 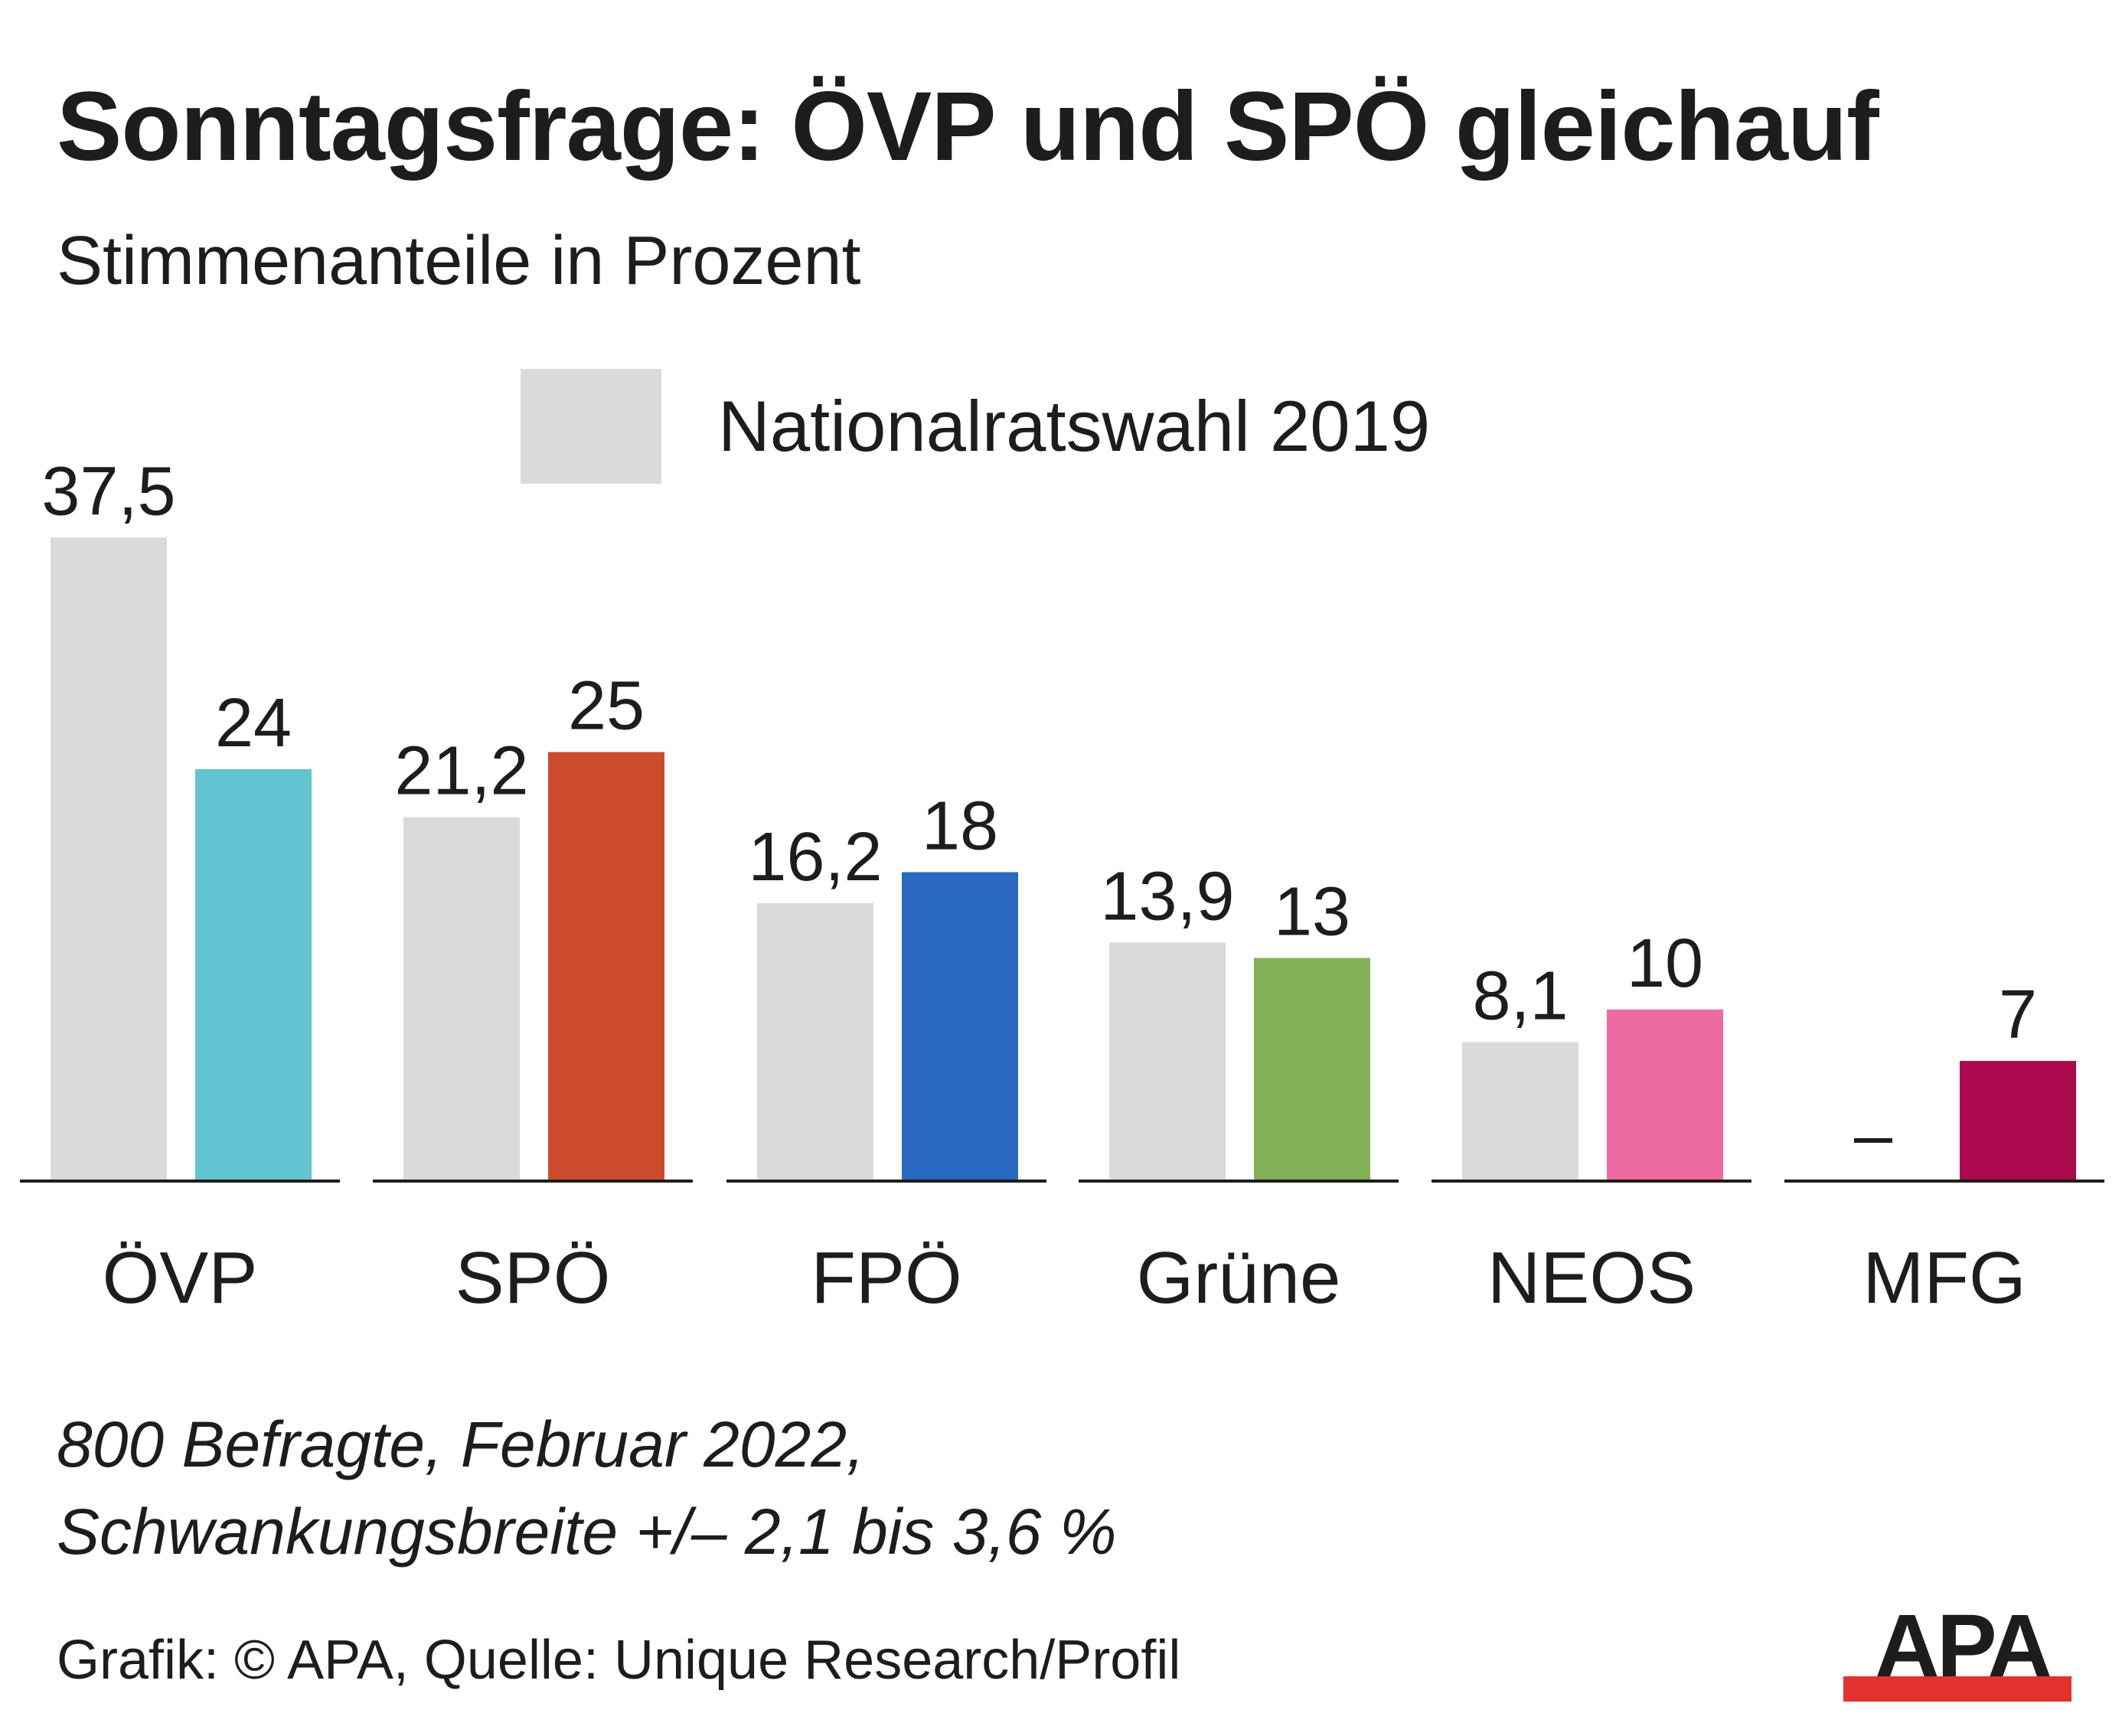 What do you see at coordinates (968, 126) in the screenshot?
I see `chart-title: Sonntagsfrage: ÖVP und SPÖ gleichauf` at bounding box center [968, 126].